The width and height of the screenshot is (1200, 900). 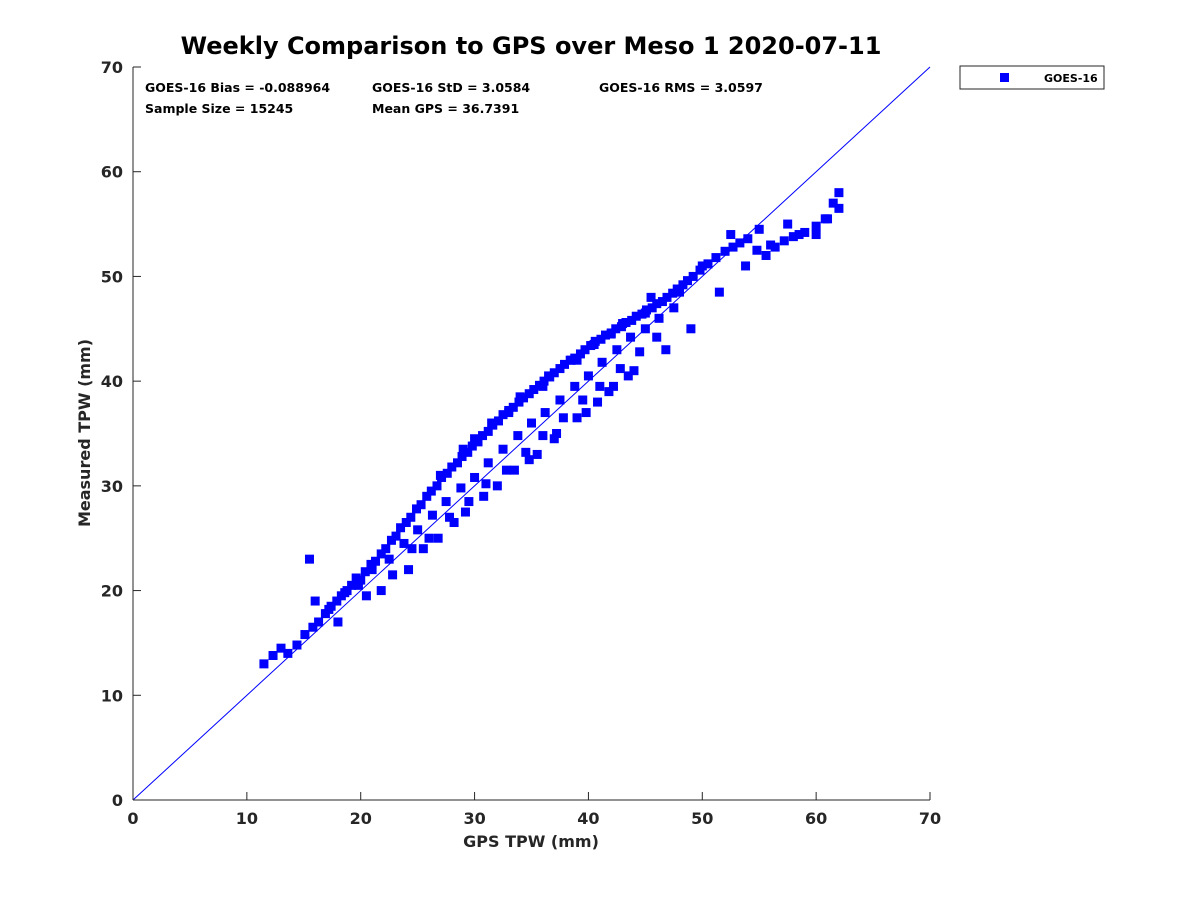 I want to click on y-tick-label: 40, so click(x=112, y=381).